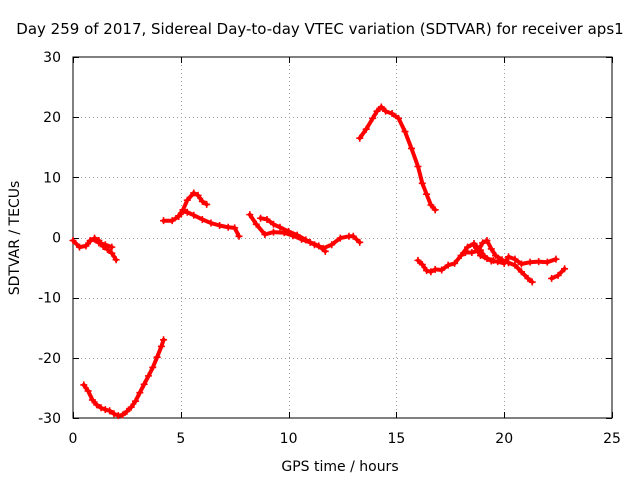  Describe the element at coordinates (396, 439) in the screenshot. I see `x-tick-label: 15` at that location.